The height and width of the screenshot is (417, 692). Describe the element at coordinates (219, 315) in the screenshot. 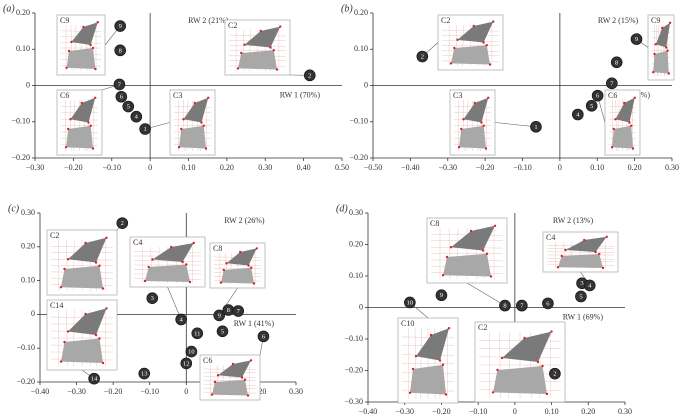

I see `point-label: 9` at that location.